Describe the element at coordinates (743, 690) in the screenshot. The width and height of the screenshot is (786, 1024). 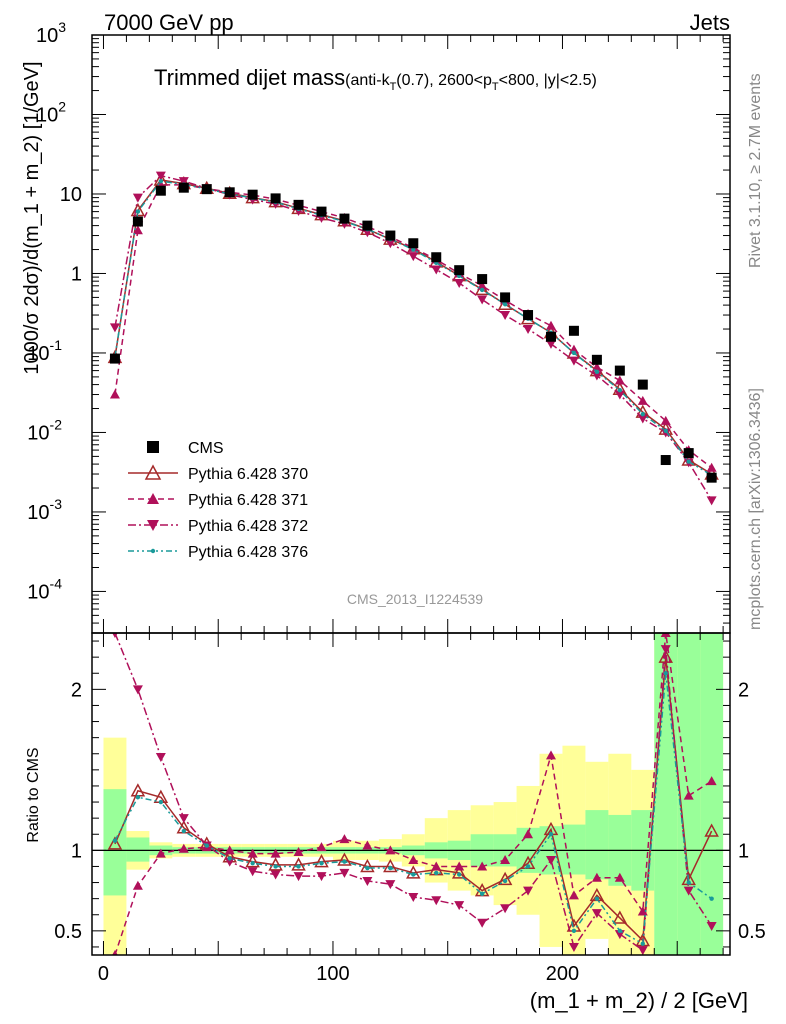
I see `ratio-y-tick-label-right: 2` at that location.